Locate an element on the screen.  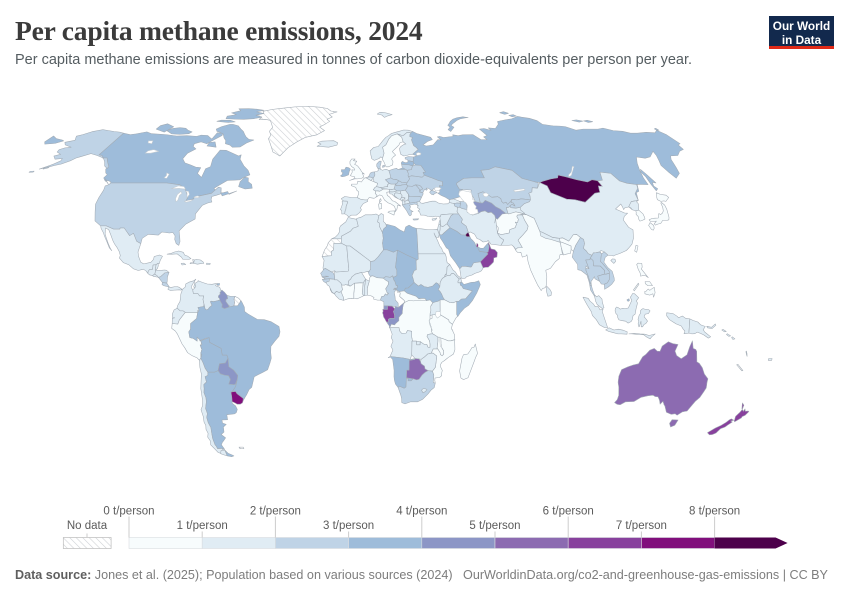
svg-text: 1 t/person is located at coordinates (202, 526).